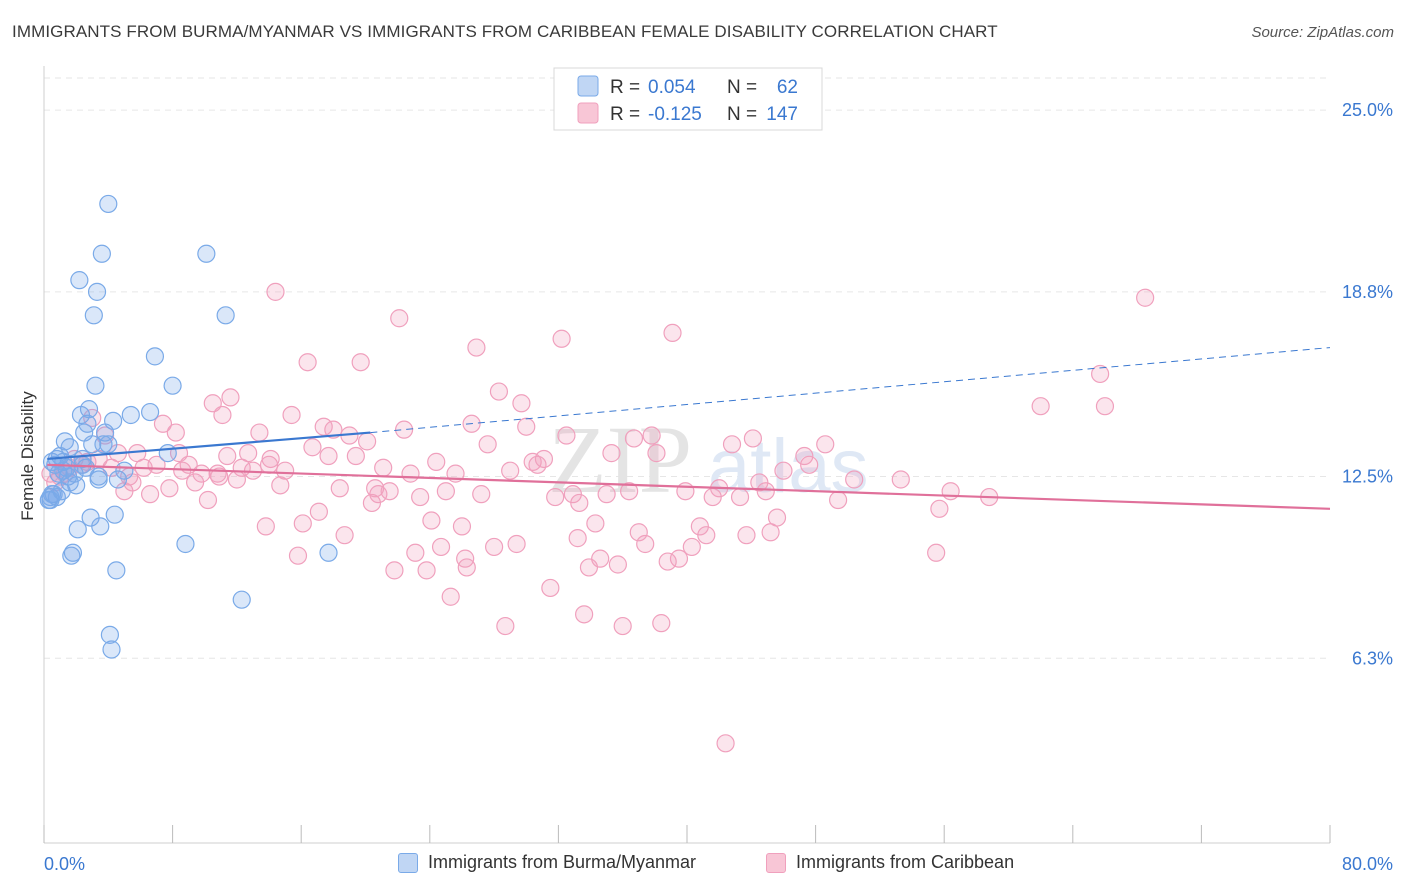 This screenshot has height=892, width=1406. Describe the element at coordinates (588, 86) in the screenshot. I see `legend-swatch-burma` at that location.